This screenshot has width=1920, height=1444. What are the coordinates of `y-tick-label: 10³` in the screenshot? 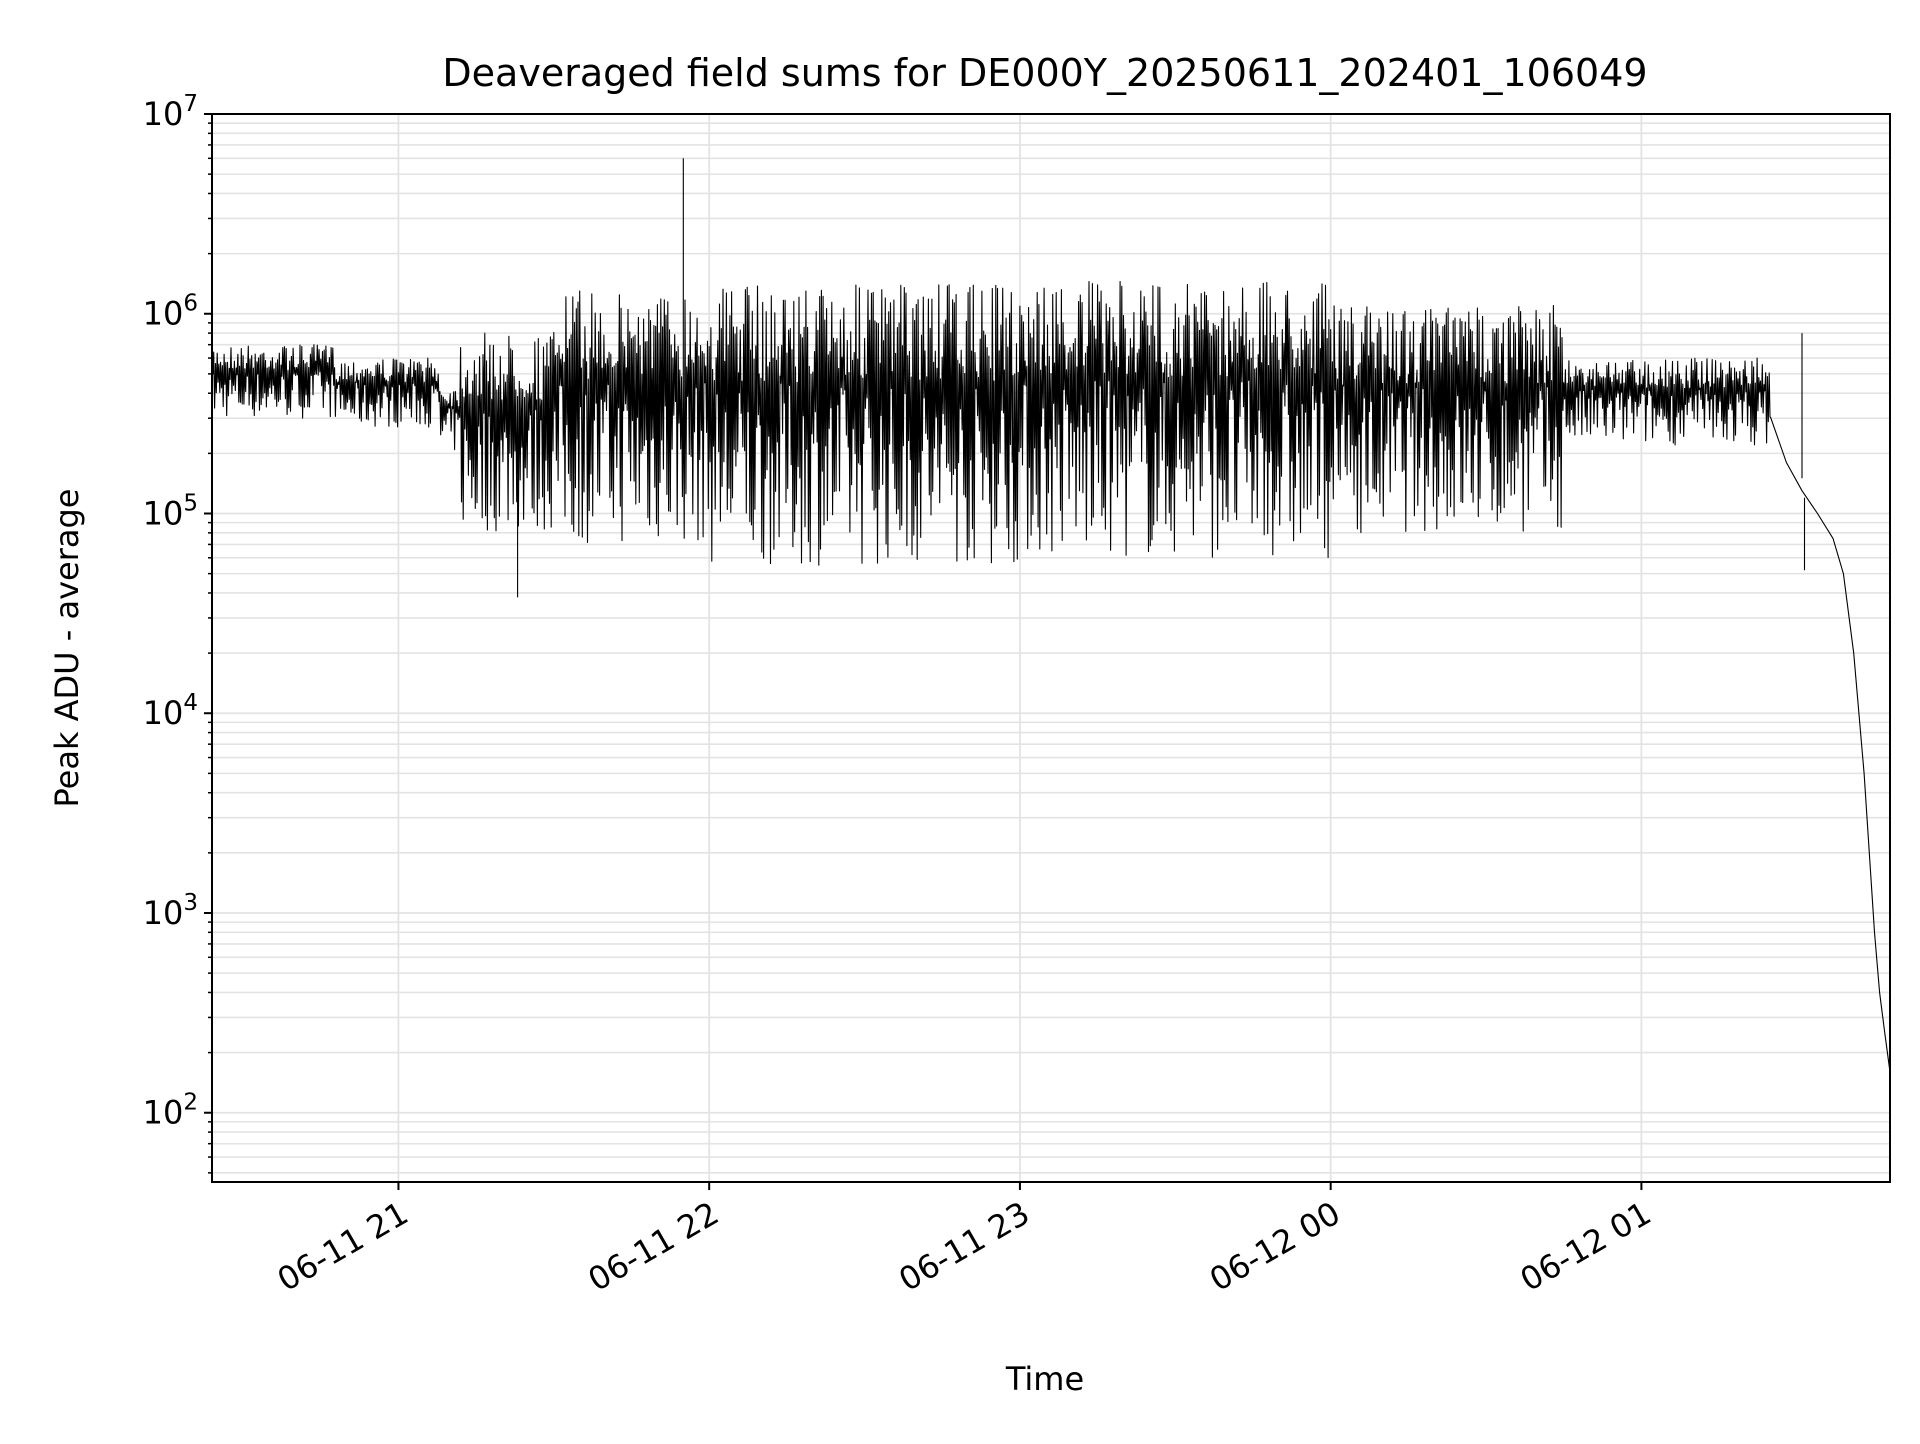 It's located at (170, 911).